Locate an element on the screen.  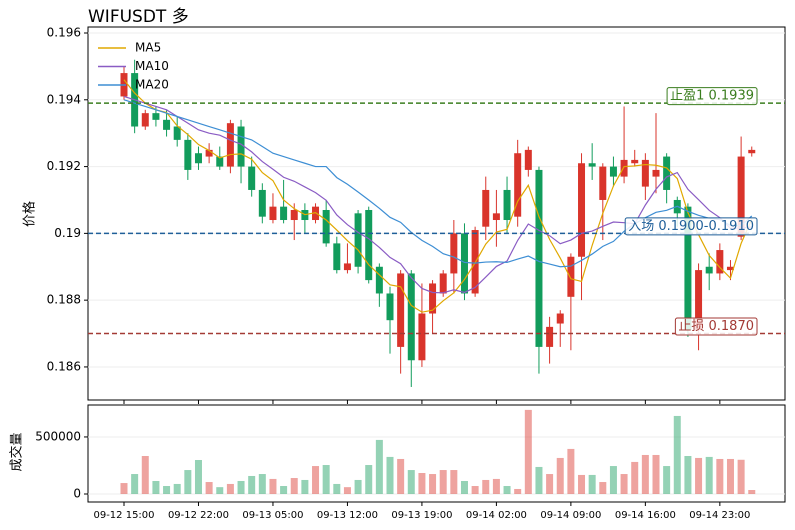
level-label: 止盈1 0.1939 is located at coordinates (712, 96).